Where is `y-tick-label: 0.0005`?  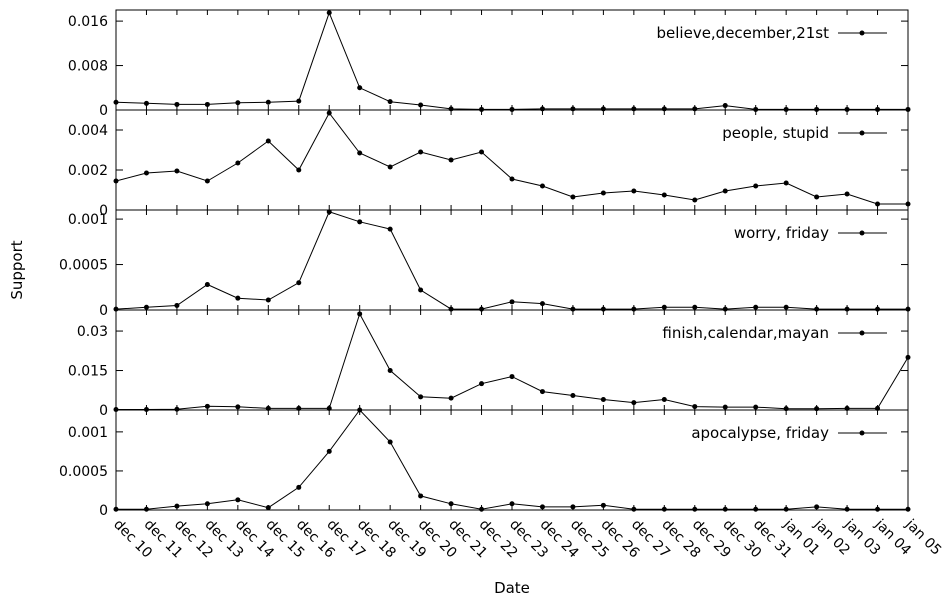
y-tick-label: 0.0005 is located at coordinates (83, 472).